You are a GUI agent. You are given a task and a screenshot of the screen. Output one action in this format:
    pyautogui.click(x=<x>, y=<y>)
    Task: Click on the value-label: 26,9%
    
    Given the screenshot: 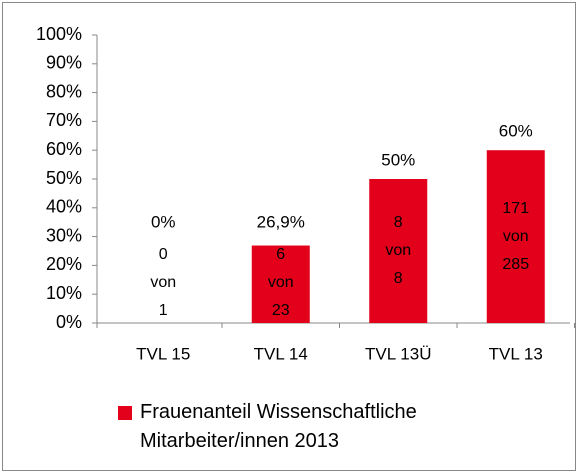 What is the action you would take?
    pyautogui.click(x=281, y=221)
    